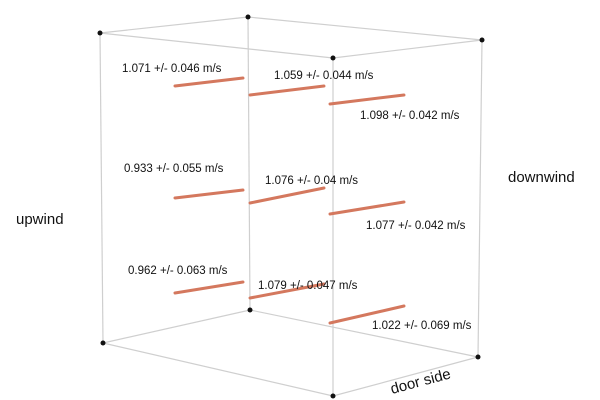  Describe the element at coordinates (40, 219) in the screenshot. I see `upwind-label: upwind` at that location.